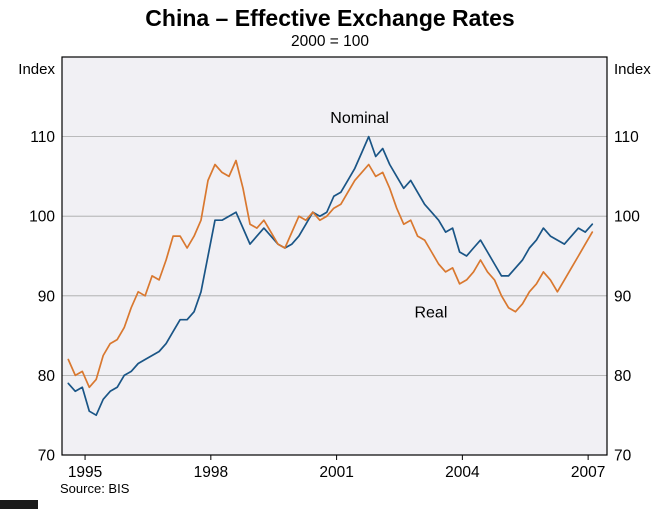  I want to click on y-tick-label-left: 80, so click(47, 376).